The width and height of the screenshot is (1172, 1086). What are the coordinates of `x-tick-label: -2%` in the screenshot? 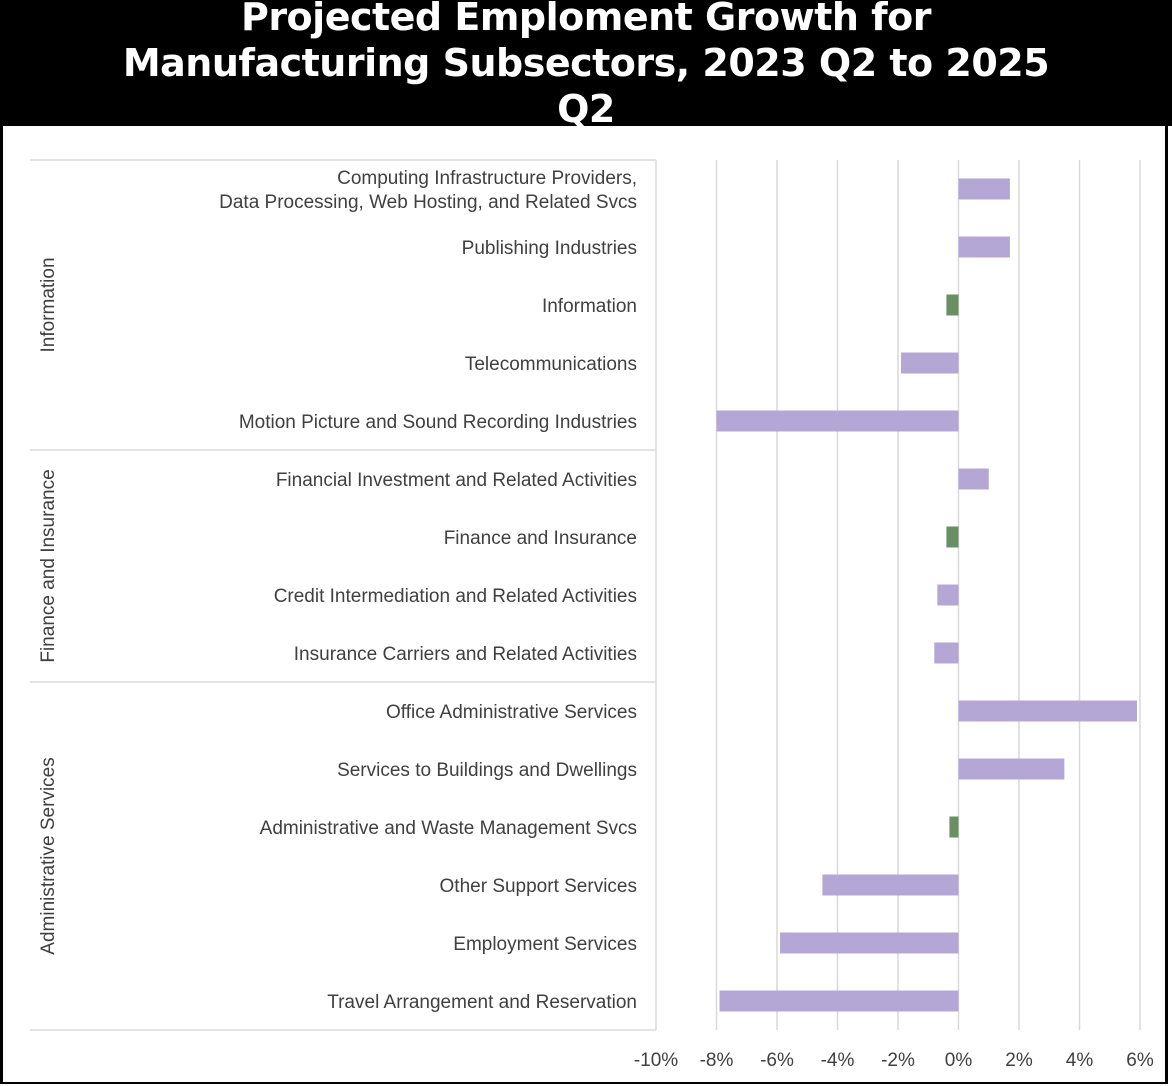 It's located at (898, 1060).